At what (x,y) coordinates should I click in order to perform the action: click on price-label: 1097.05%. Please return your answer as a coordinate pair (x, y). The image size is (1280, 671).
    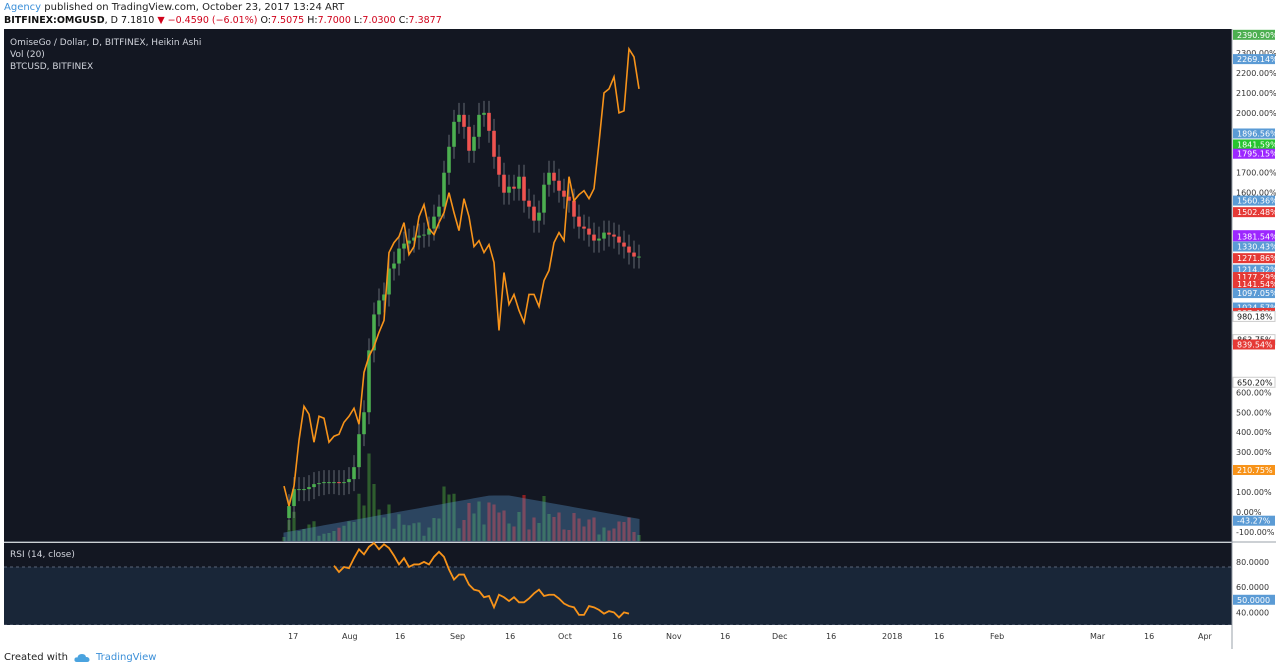
    Looking at the image, I should click on (1256, 293).